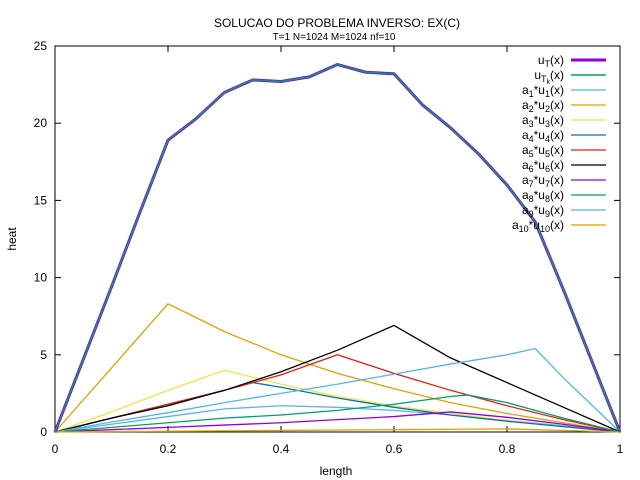  What do you see at coordinates (543, 121) in the screenshot?
I see `legend-label-a3: a3*u3(x)` at bounding box center [543, 121].